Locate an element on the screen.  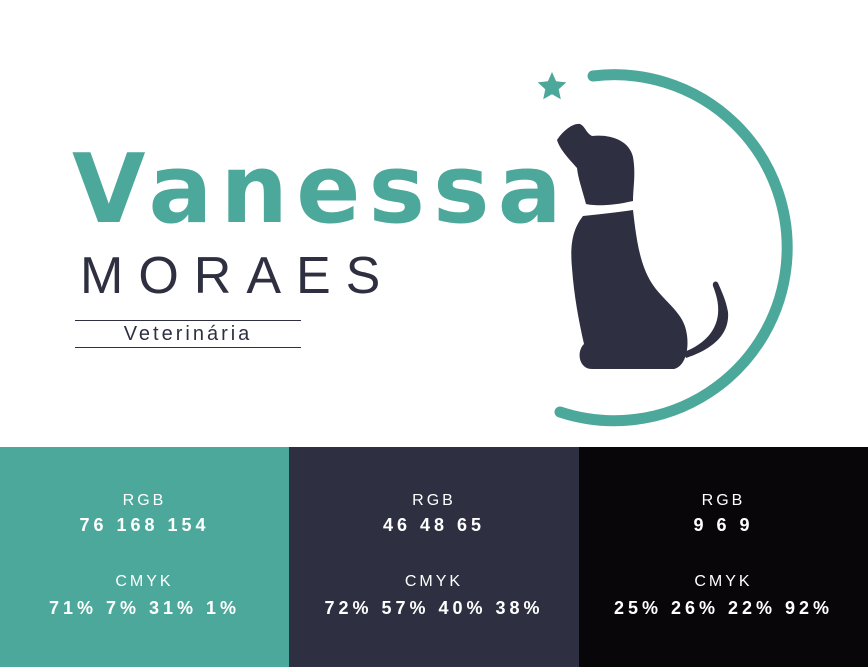
rgb-value: 76 168 154 is located at coordinates (144, 525).